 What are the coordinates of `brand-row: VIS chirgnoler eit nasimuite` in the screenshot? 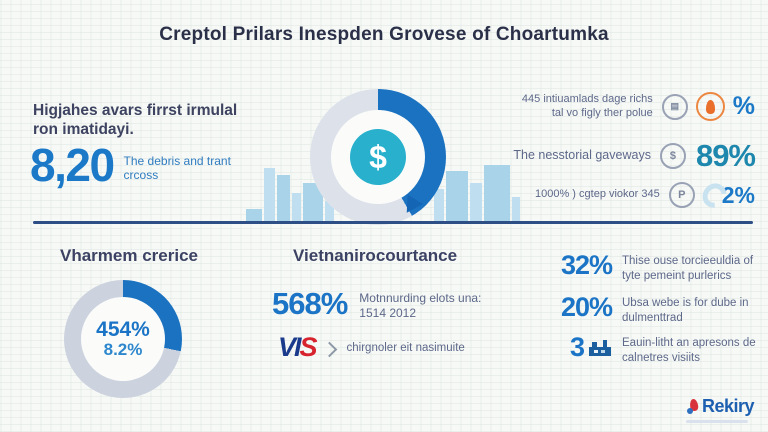 It's located at (371, 347).